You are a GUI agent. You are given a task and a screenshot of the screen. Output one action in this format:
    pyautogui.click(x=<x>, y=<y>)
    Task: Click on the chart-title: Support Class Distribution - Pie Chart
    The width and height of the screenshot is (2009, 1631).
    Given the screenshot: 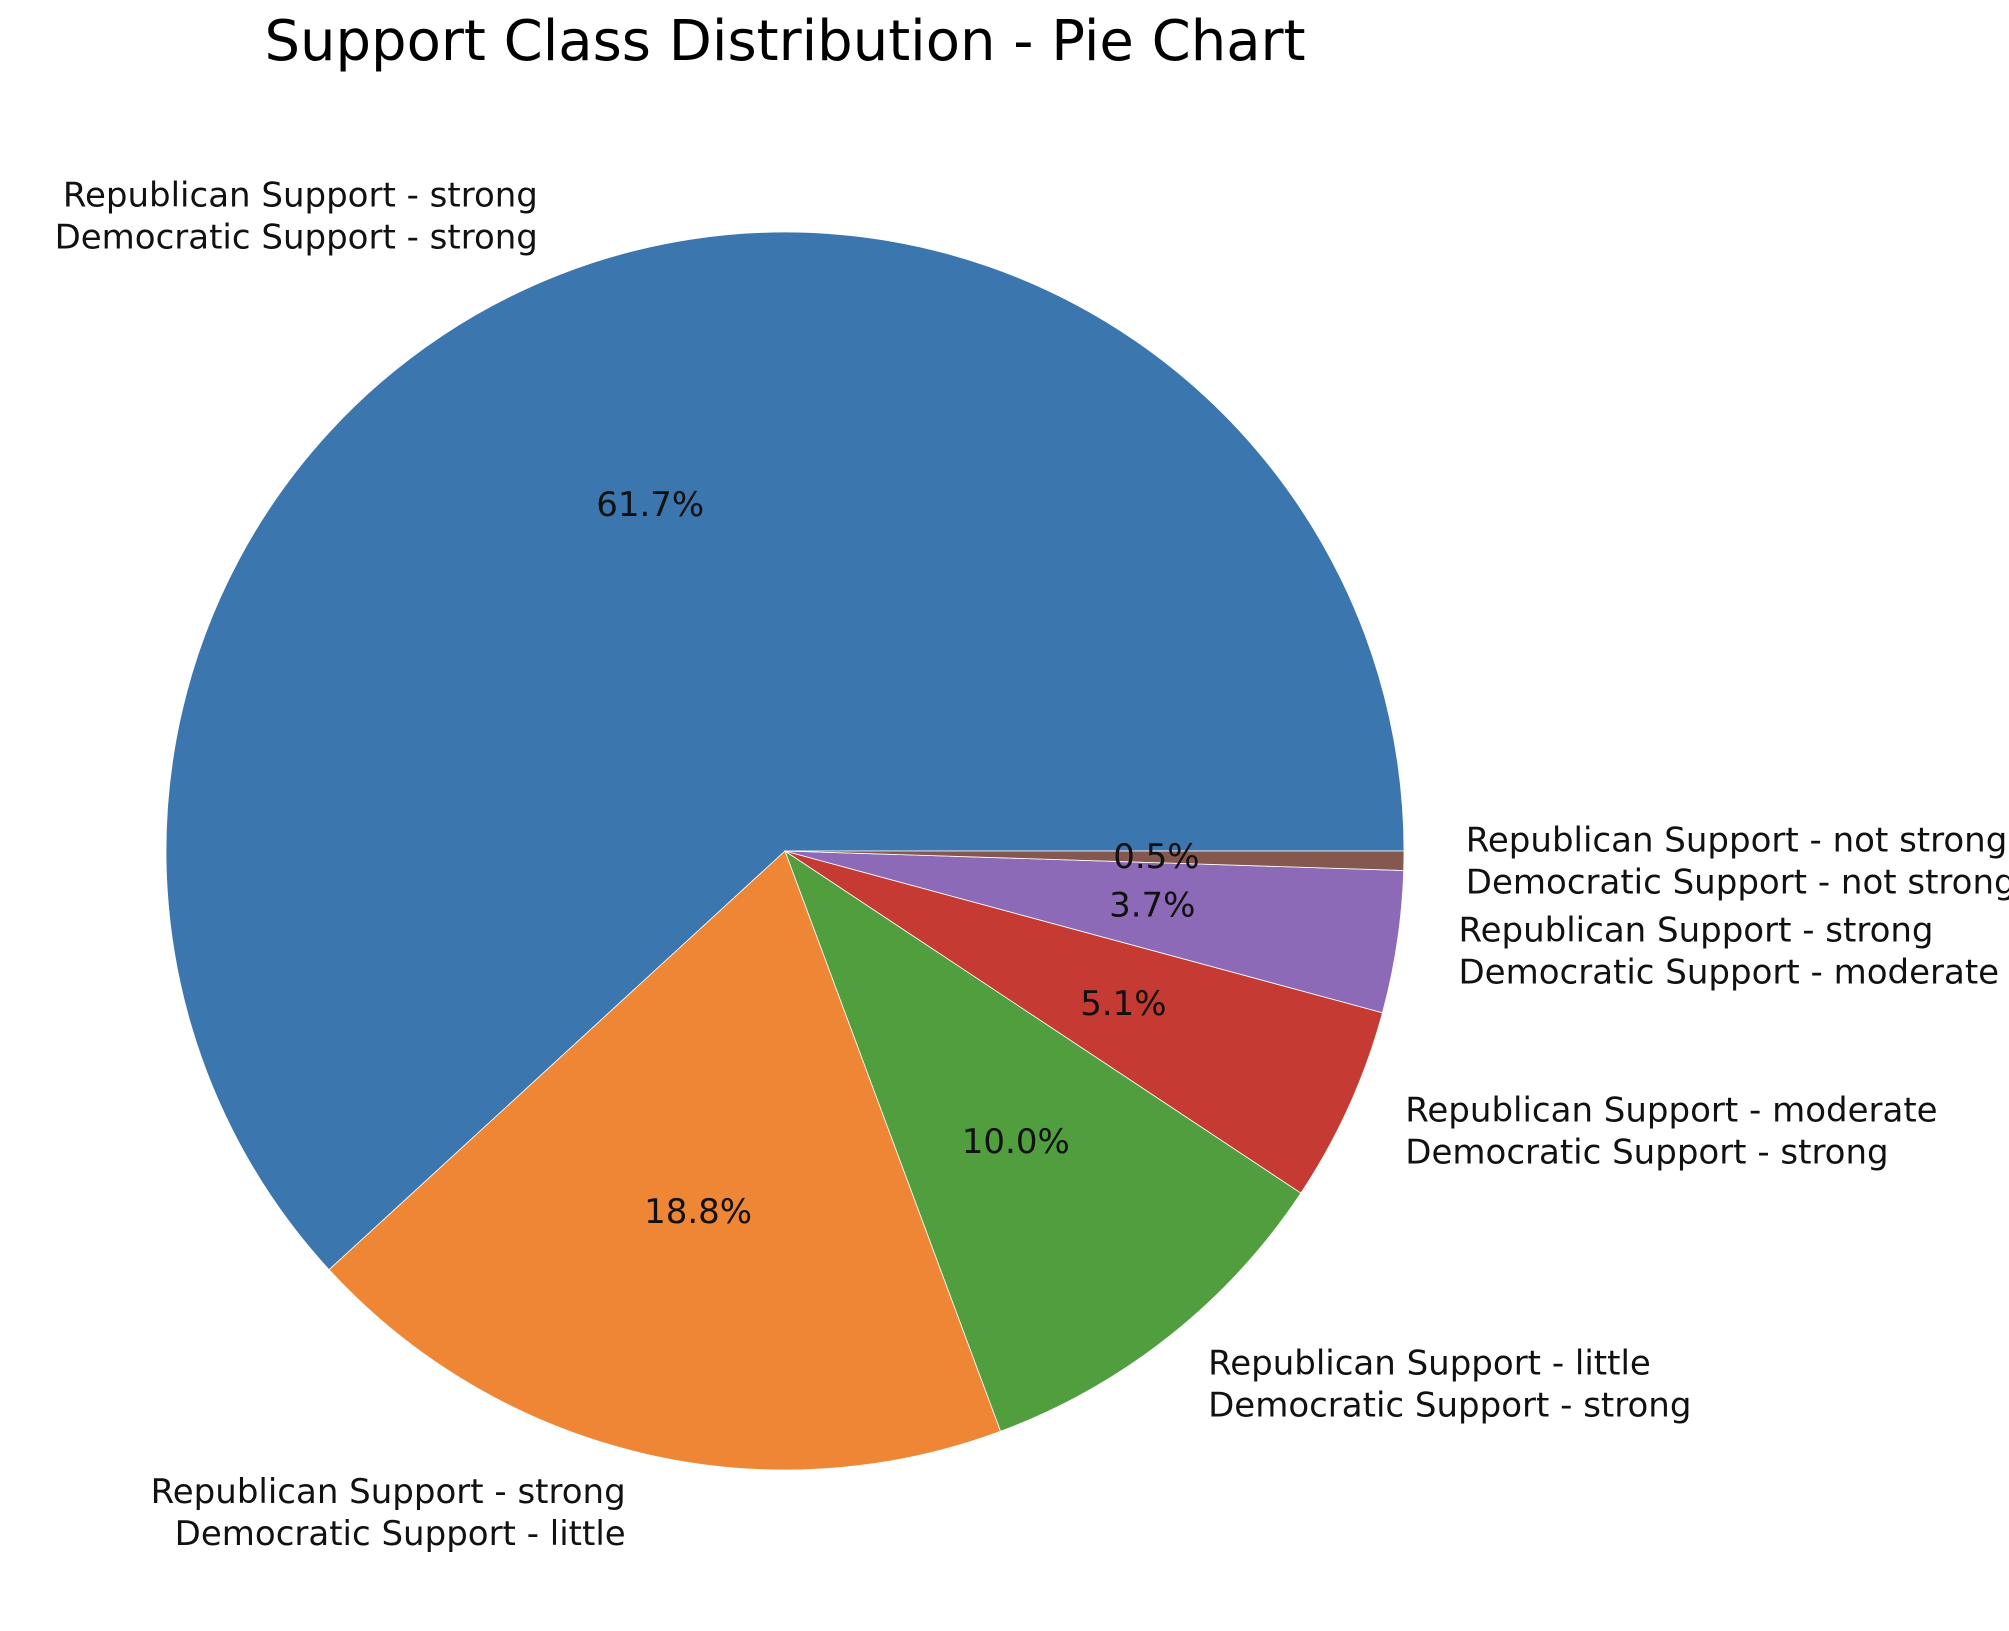 What is the action you would take?
    pyautogui.click(x=784, y=41)
    